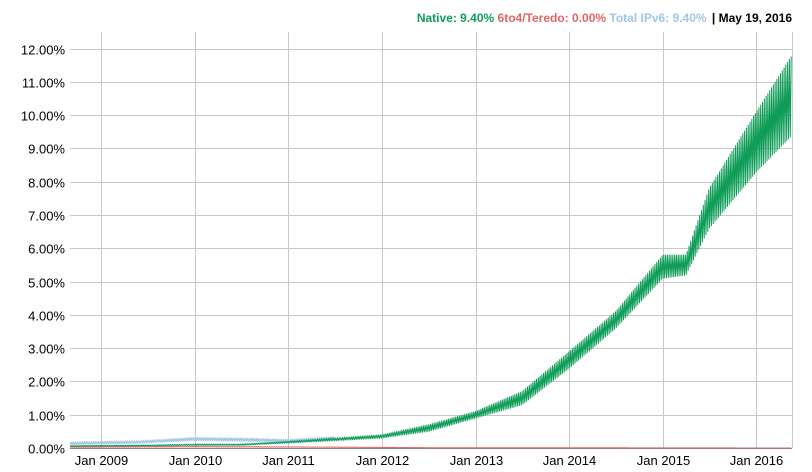 This screenshot has height=472, width=812. What do you see at coordinates (457, 18) in the screenshot?
I see `legend-native: Native: 9.40%` at bounding box center [457, 18].